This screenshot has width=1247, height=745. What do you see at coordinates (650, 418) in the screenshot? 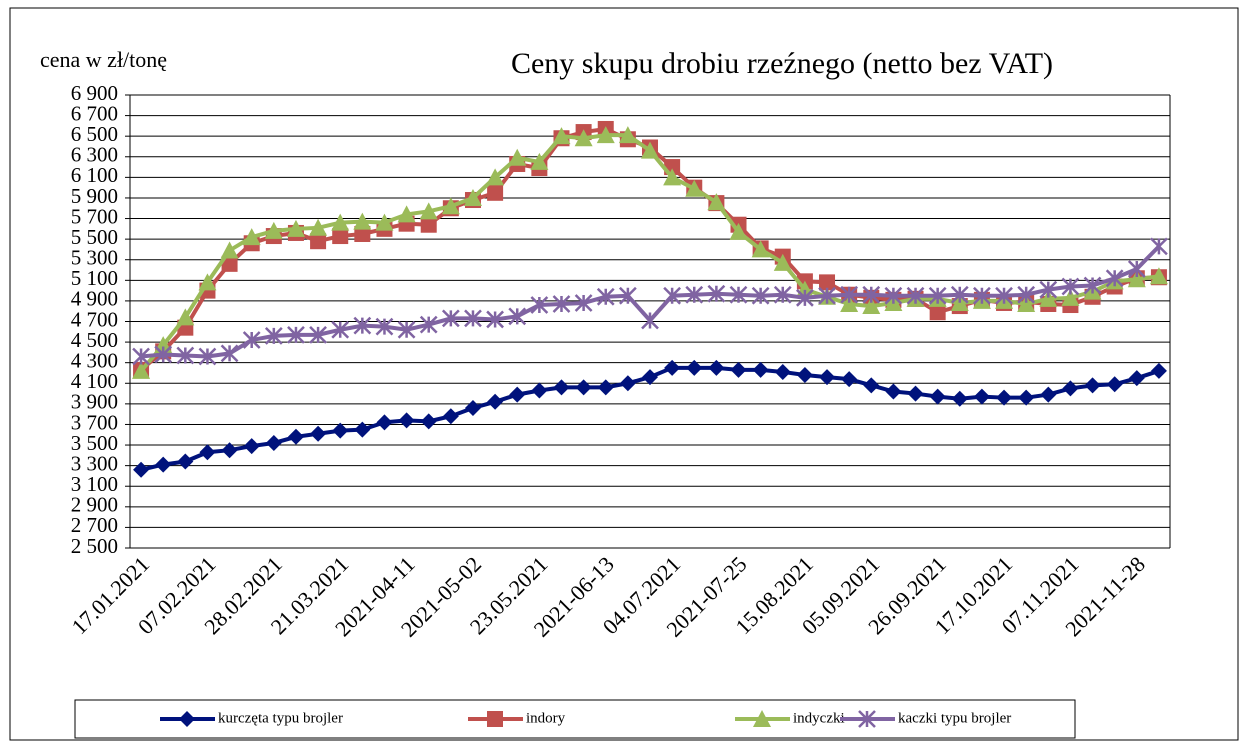
I see `series` at bounding box center [650, 418].